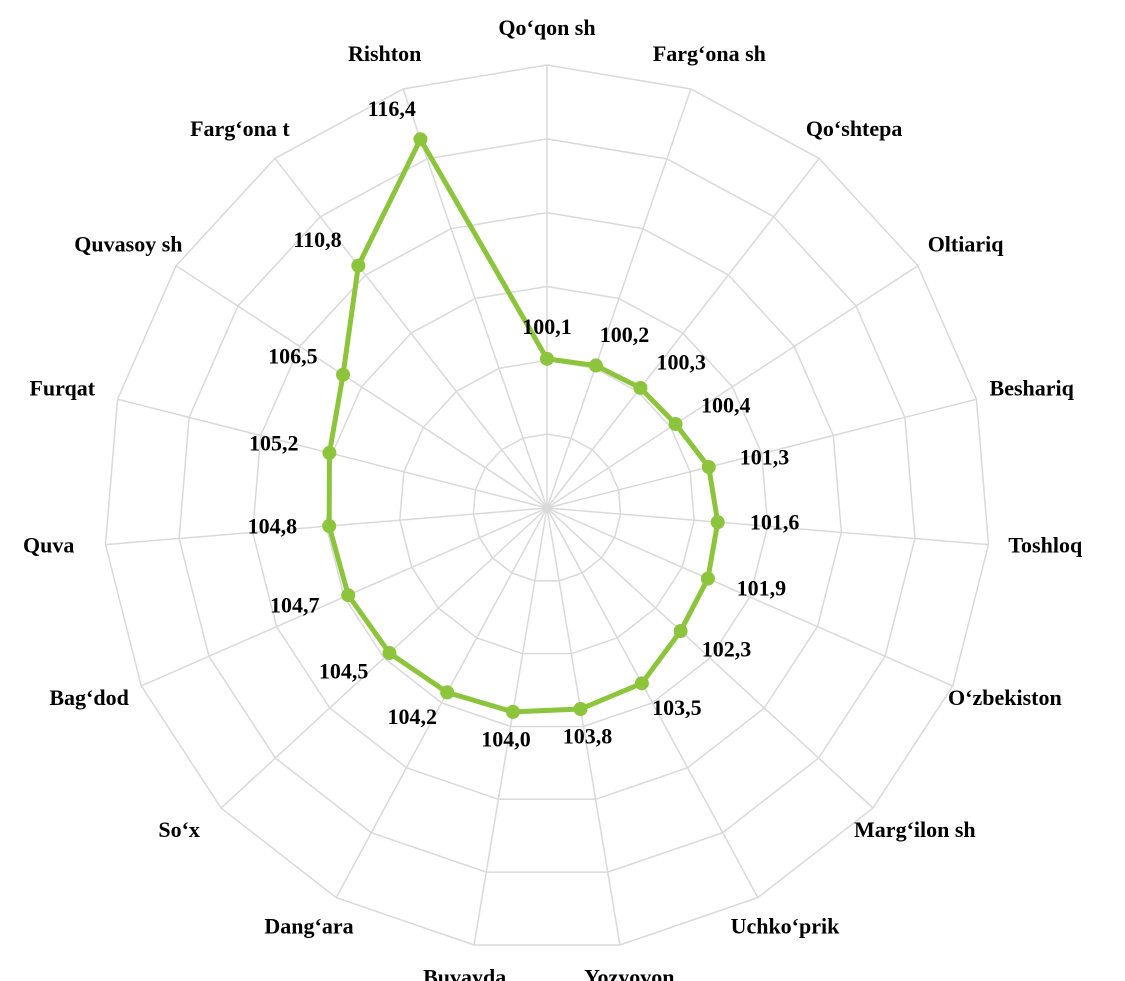 The height and width of the screenshot is (981, 1125). I want to click on category-label: Beshariq, so click(1032, 388).